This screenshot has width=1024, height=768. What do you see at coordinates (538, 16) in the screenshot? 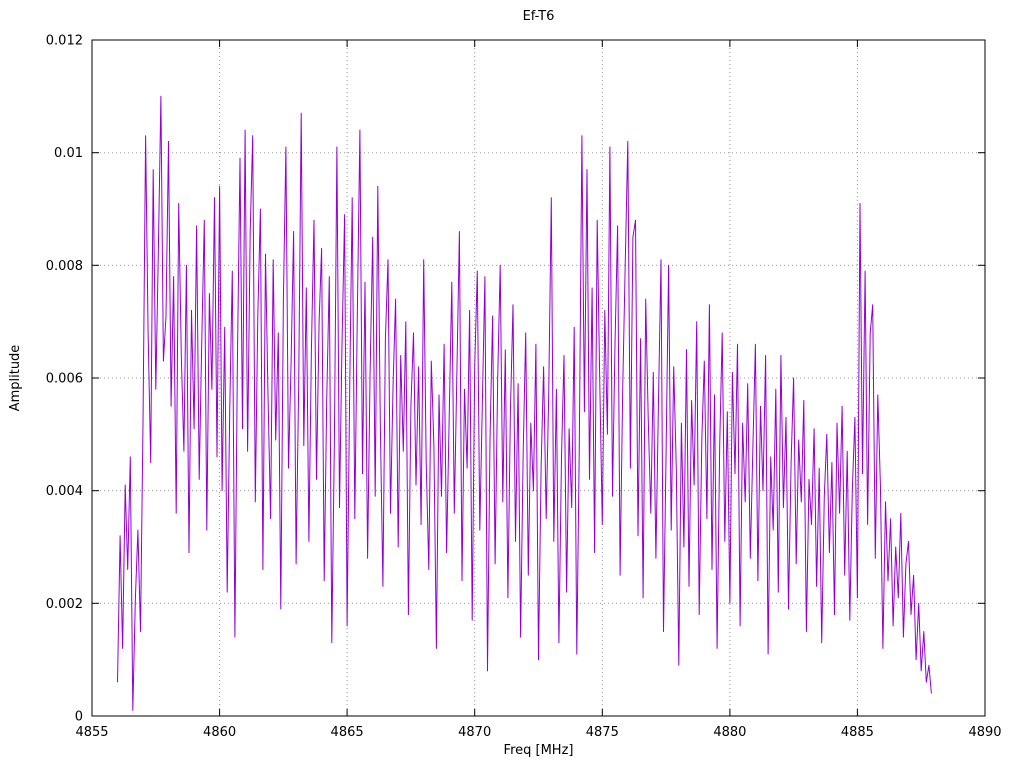
I see `chart-title: Ef-T6` at bounding box center [538, 16].